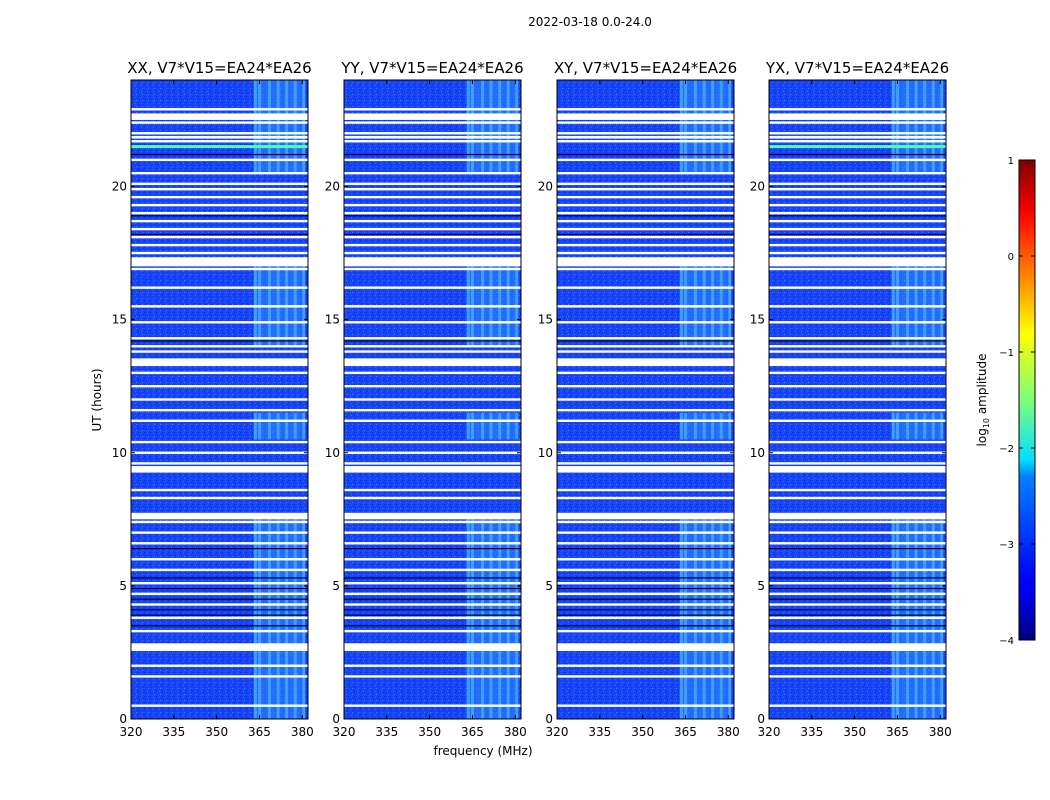 This screenshot has height=800, width=1050. Describe the element at coordinates (983, 400) in the screenshot. I see `colorbar-label: log10 amplitude` at that location.